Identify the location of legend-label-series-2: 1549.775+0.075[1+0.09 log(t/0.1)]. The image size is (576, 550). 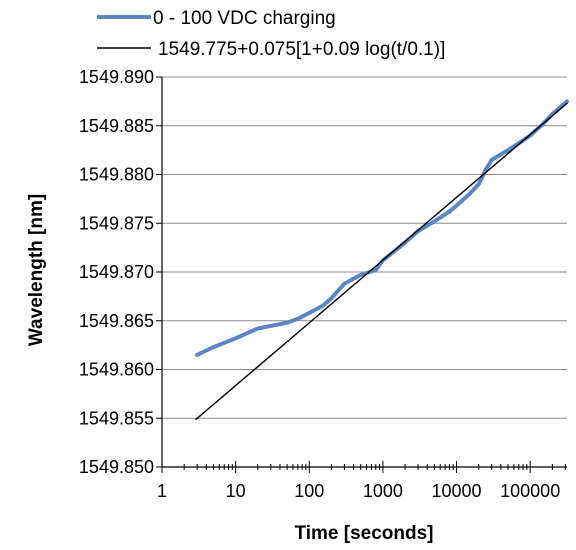
(301, 49).